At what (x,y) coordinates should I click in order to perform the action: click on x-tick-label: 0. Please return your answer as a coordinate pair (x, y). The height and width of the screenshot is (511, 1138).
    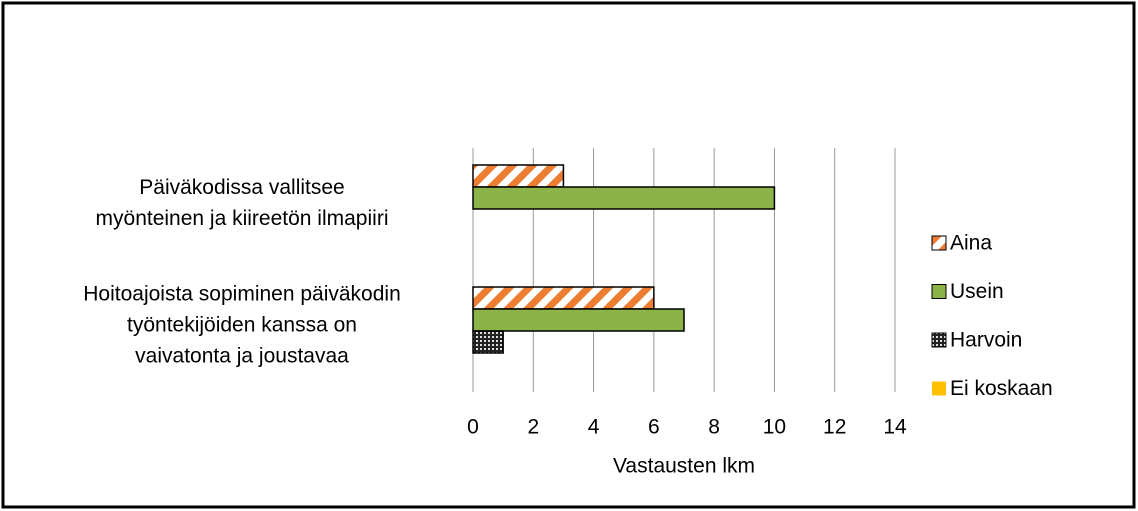
    Looking at the image, I should click on (473, 427).